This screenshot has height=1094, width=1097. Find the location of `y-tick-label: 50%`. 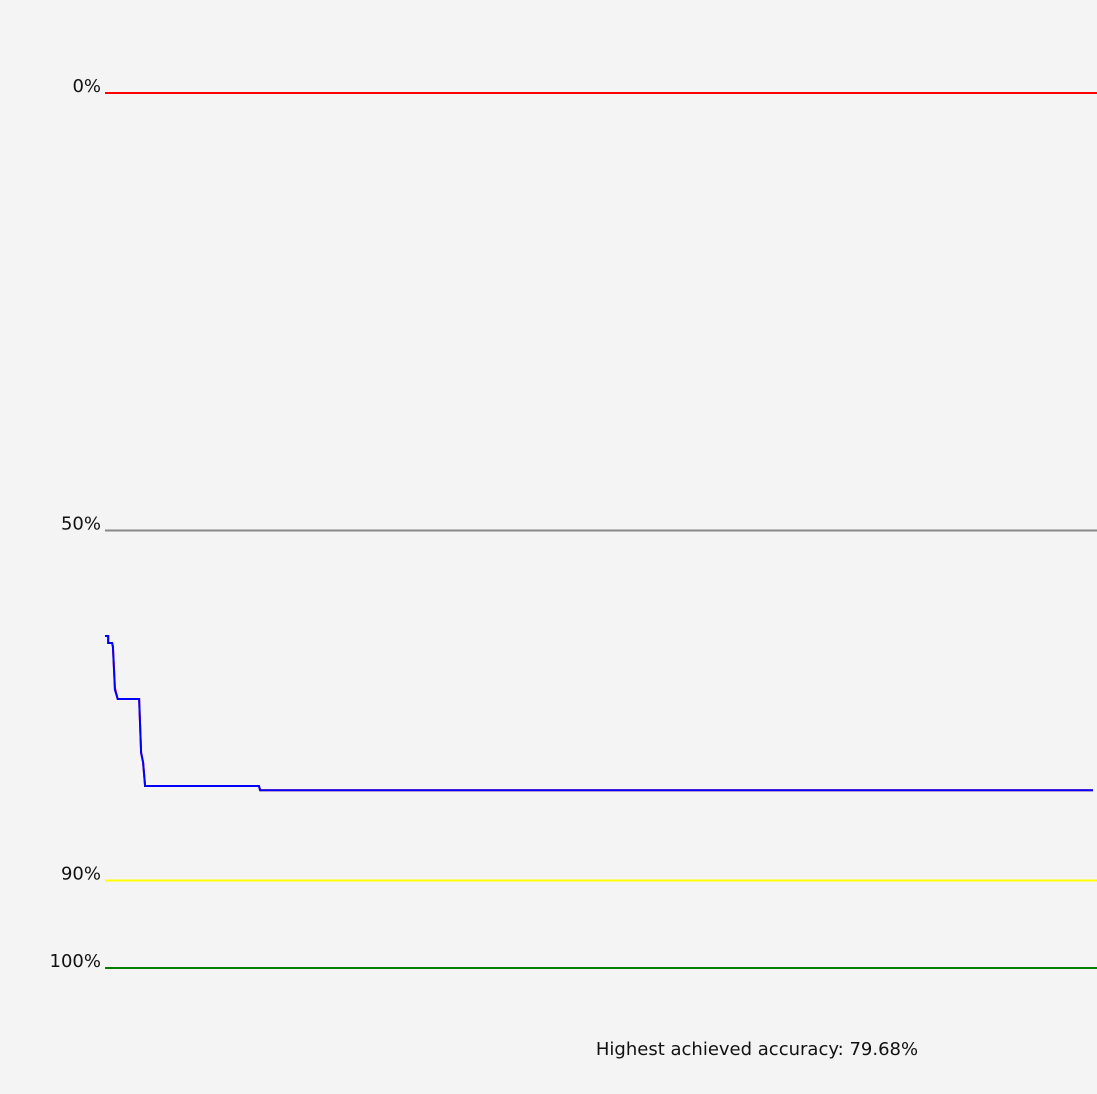

y-tick-label: 50% is located at coordinates (81, 524).